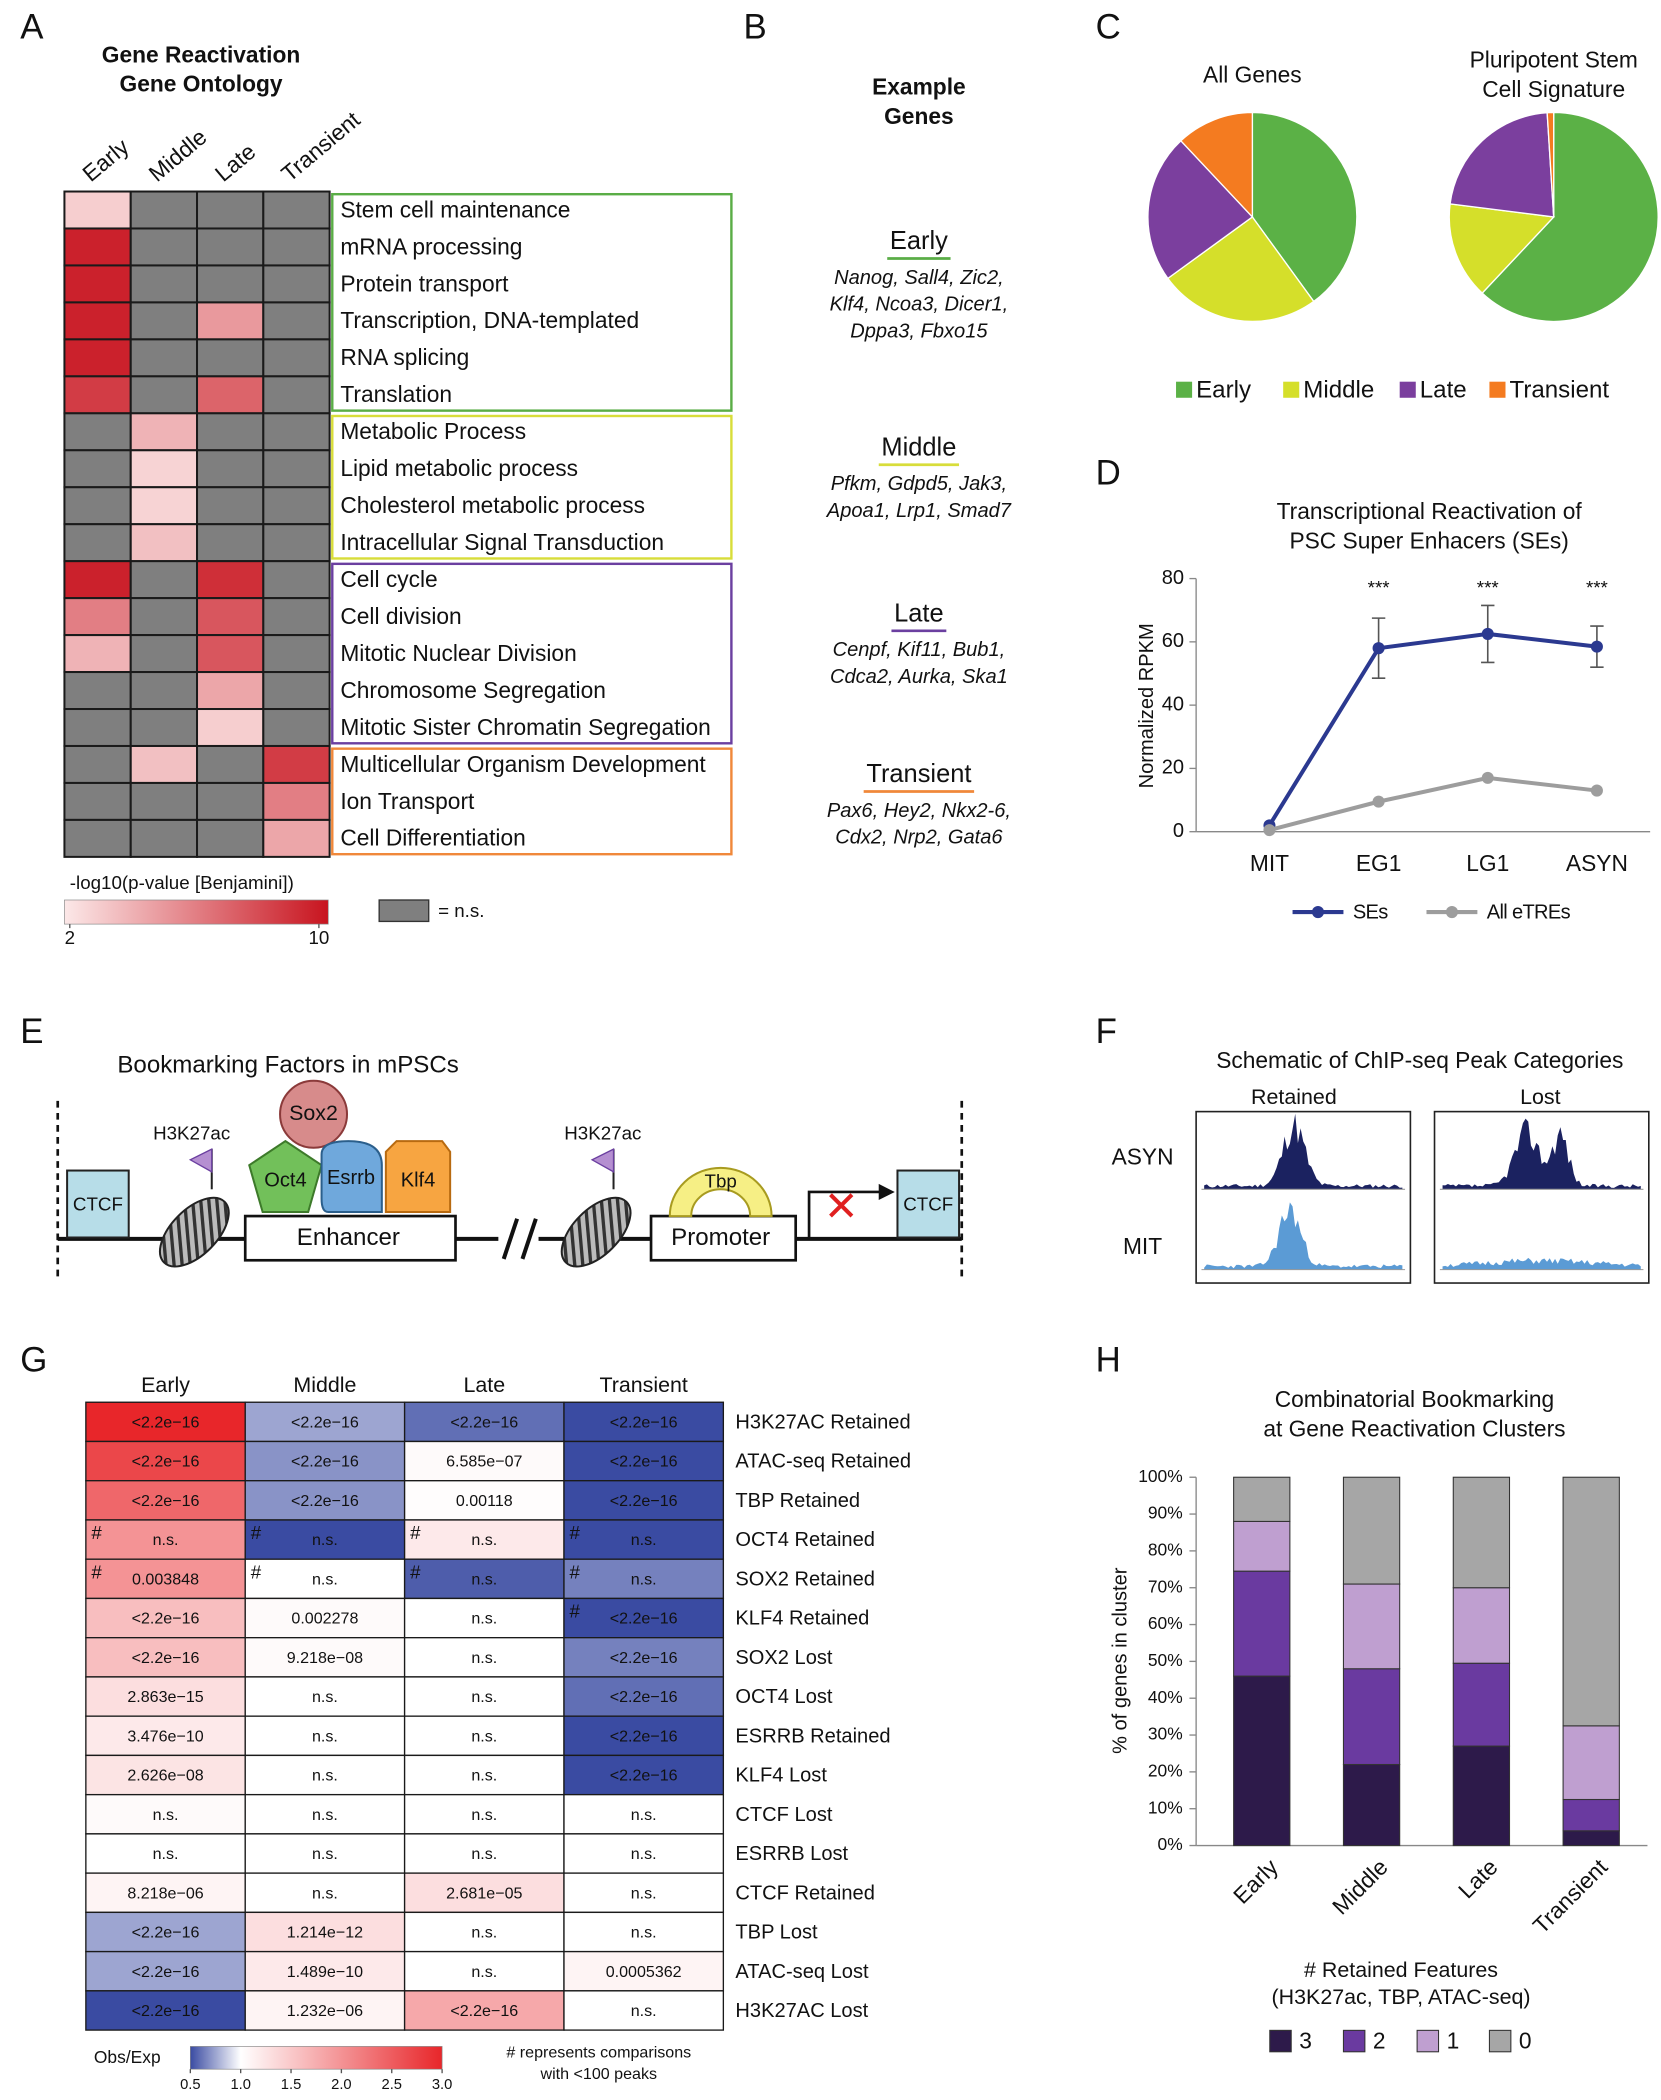  What do you see at coordinates (783, 1697) in the screenshot?
I see `row-label: OCT4 Lost` at bounding box center [783, 1697].